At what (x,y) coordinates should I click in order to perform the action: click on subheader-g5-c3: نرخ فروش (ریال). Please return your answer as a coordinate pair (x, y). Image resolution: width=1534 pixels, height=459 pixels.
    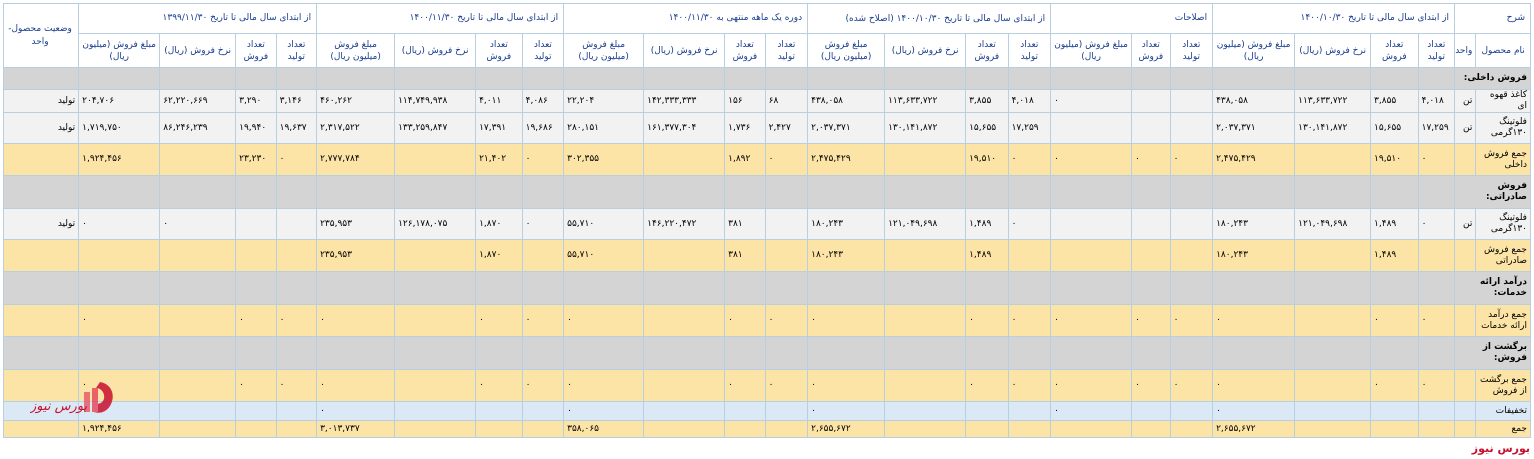
    Looking at the image, I should click on (435, 50).